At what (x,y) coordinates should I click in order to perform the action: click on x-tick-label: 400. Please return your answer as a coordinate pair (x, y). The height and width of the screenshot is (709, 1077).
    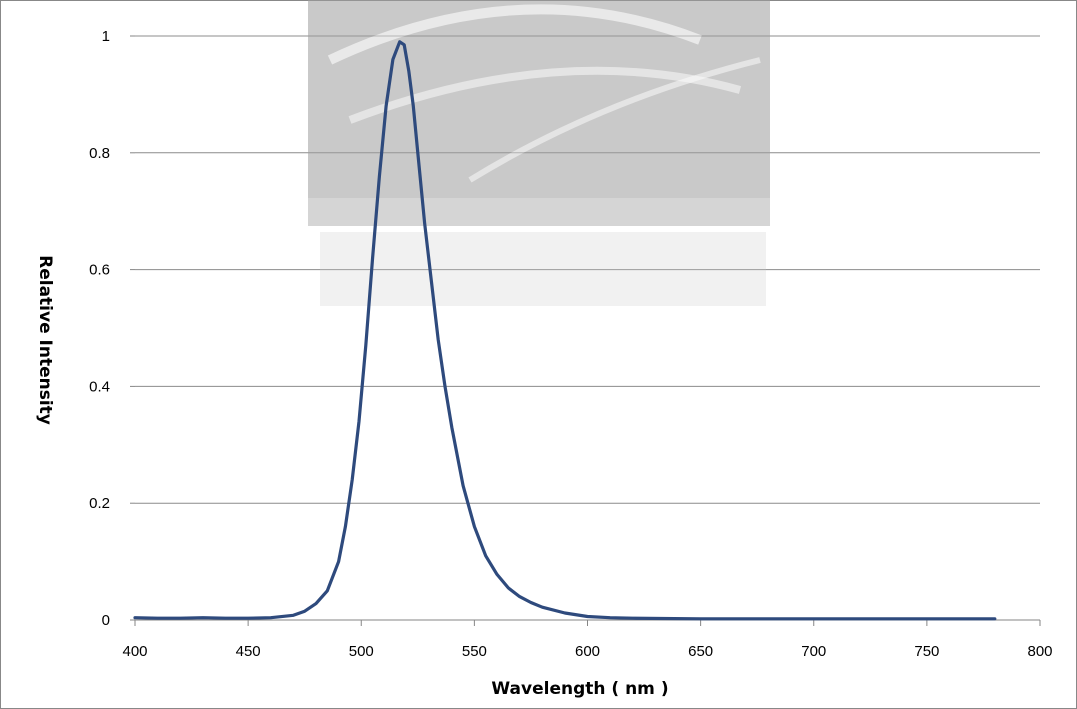
    Looking at the image, I should click on (134, 651).